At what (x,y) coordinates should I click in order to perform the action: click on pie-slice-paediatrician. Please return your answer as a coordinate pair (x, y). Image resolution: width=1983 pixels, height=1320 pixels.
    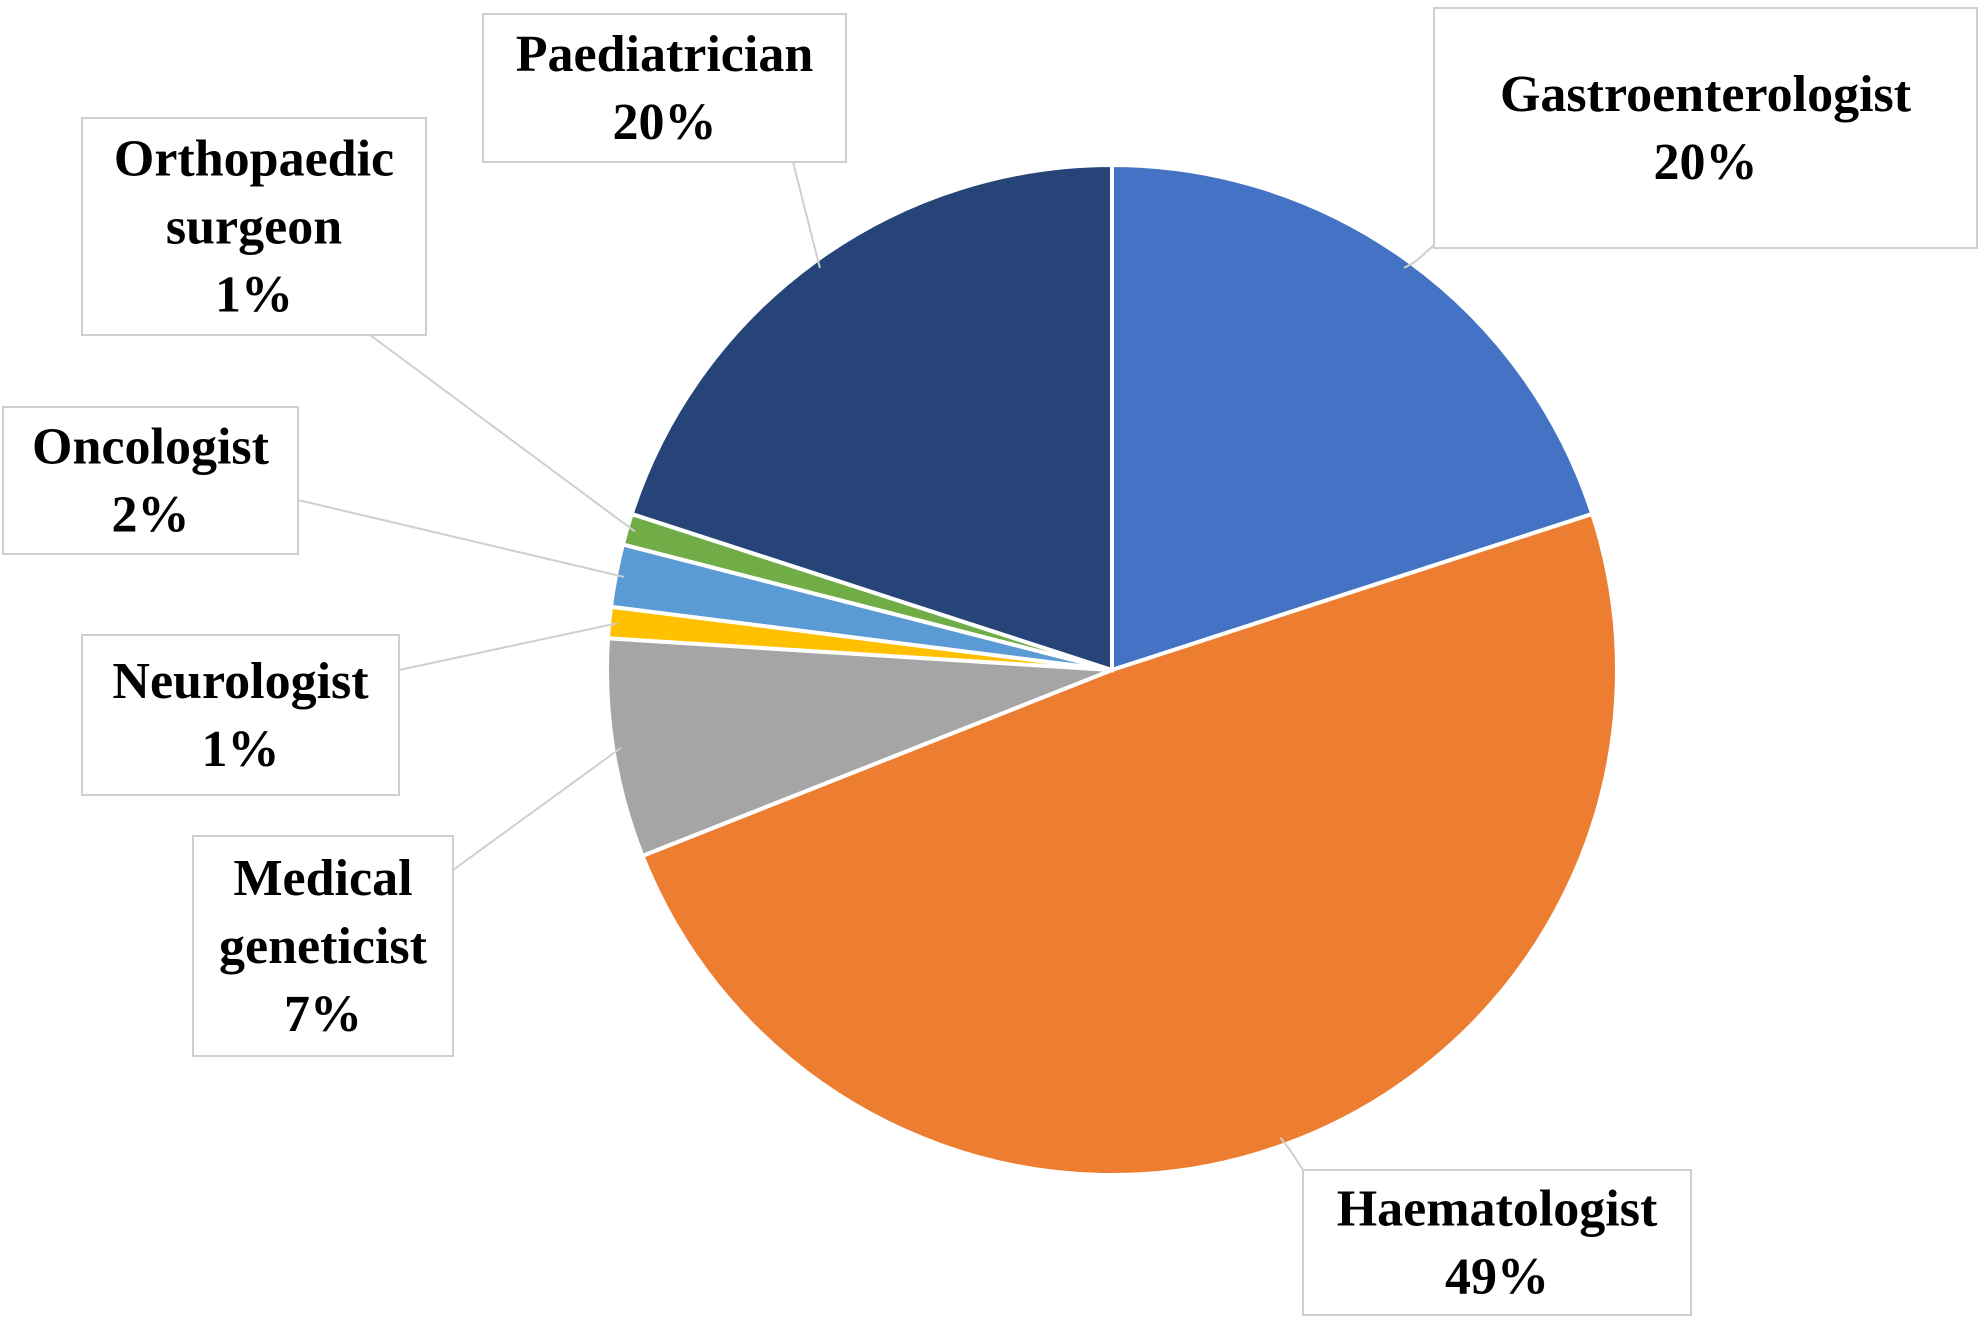
    Looking at the image, I should click on (871, 417).